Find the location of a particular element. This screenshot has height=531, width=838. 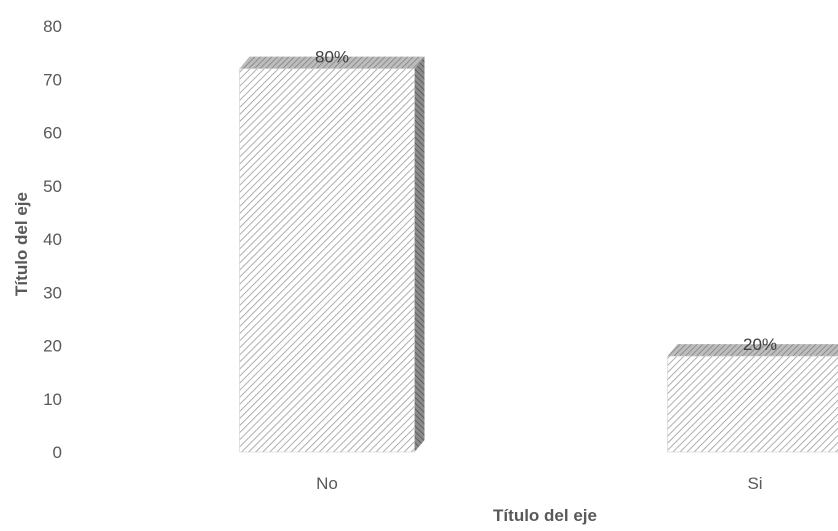

x-axis-title: Título del eje is located at coordinates (545, 515).